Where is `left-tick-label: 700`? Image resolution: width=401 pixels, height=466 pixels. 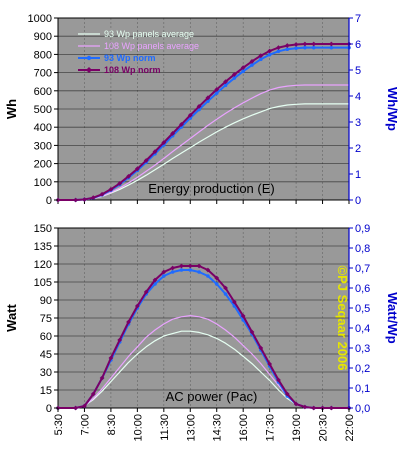
left-tick-label: 700 is located at coordinates (43, 74).